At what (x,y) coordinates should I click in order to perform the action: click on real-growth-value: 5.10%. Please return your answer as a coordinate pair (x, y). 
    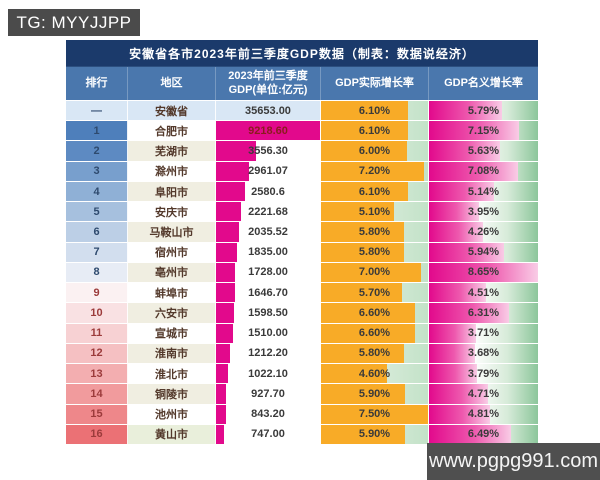
    Looking at the image, I should click on (374, 211).